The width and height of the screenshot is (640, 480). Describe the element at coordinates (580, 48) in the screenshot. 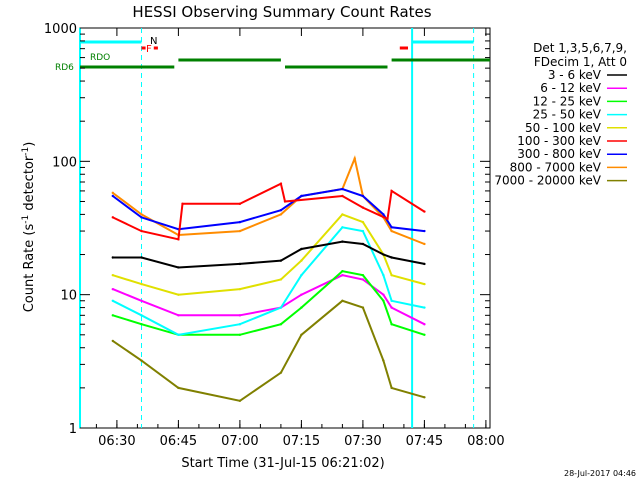

I see `legend-header-detectors: Det 1,3,5,6,7,9,` at that location.